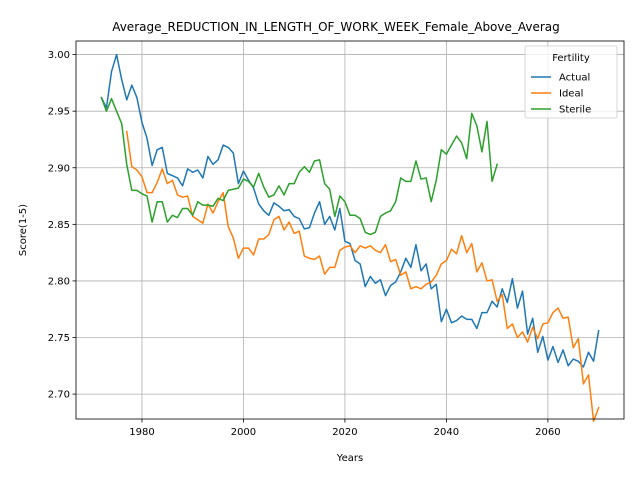  What do you see at coordinates (59, 281) in the screenshot?
I see `y-tick-label: 2.80` at bounding box center [59, 281].